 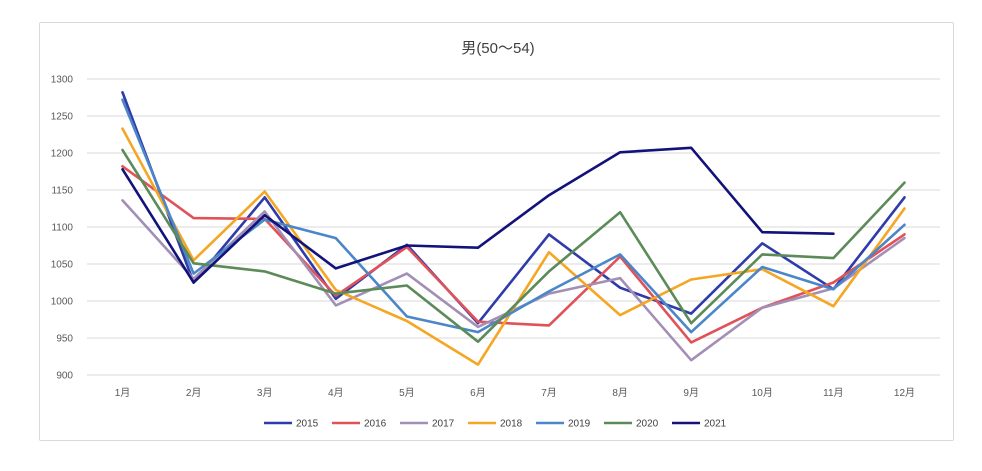 What do you see at coordinates (62, 117) in the screenshot?
I see `y-tick-label: 1250` at bounding box center [62, 117].